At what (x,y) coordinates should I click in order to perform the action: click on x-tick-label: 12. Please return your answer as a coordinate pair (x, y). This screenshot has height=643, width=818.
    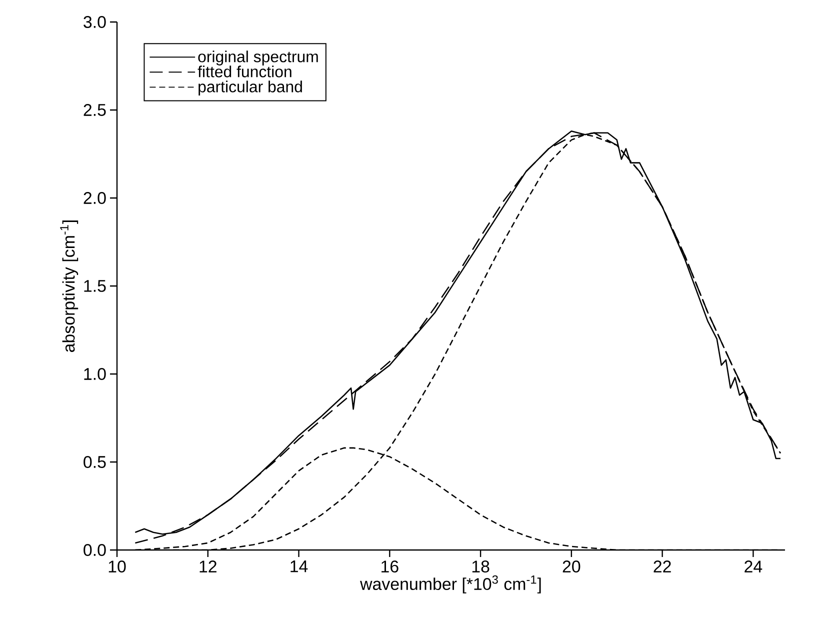
    Looking at the image, I should click on (208, 566).